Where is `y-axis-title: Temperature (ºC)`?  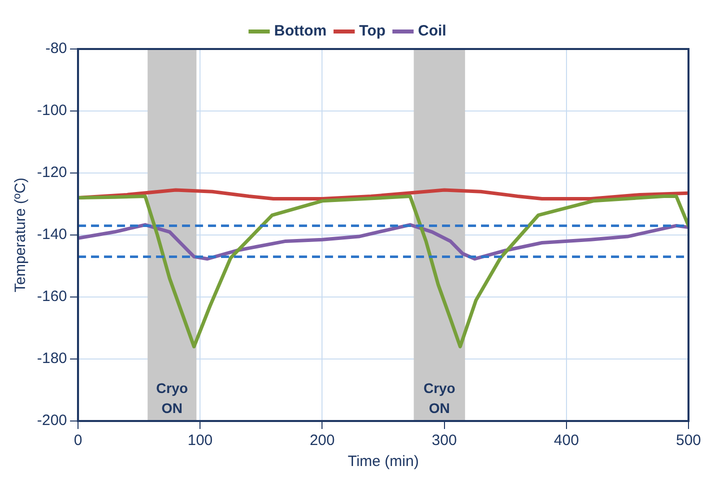
y-axis-title: Temperature (ºC) is located at coordinates (21, 235).